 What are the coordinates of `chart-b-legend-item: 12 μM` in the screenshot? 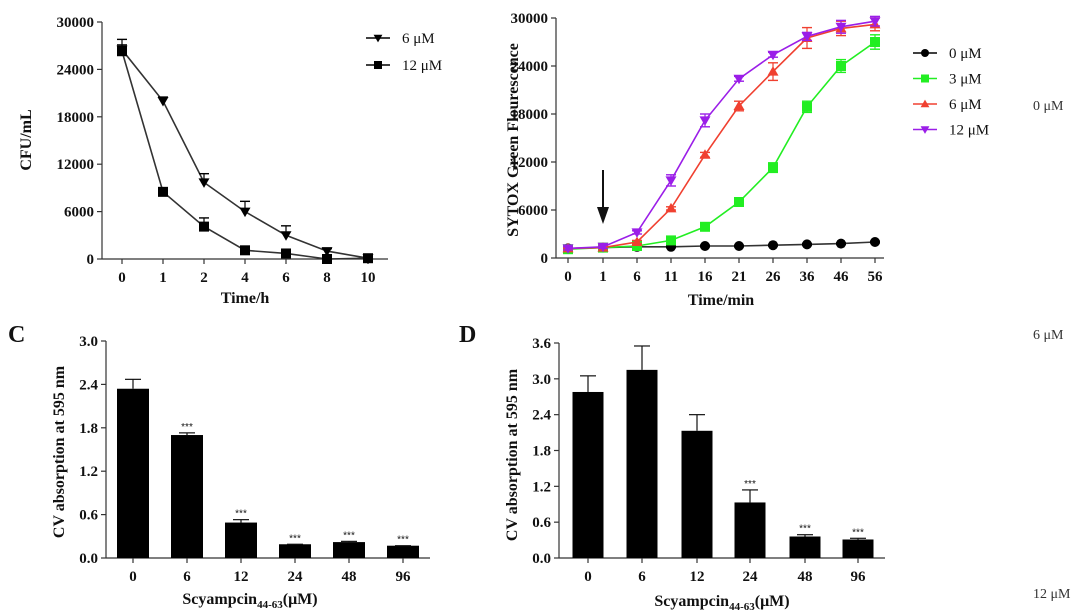 It's located at (951, 131).